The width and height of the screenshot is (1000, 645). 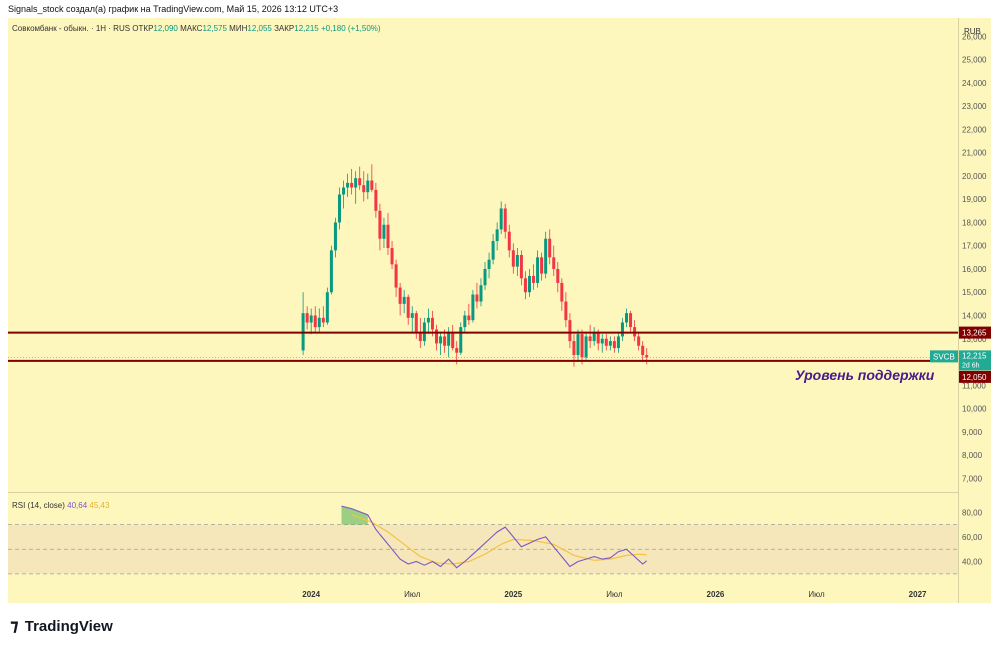 I want to click on rsi-ma-value: 45,43, so click(x=99, y=505).